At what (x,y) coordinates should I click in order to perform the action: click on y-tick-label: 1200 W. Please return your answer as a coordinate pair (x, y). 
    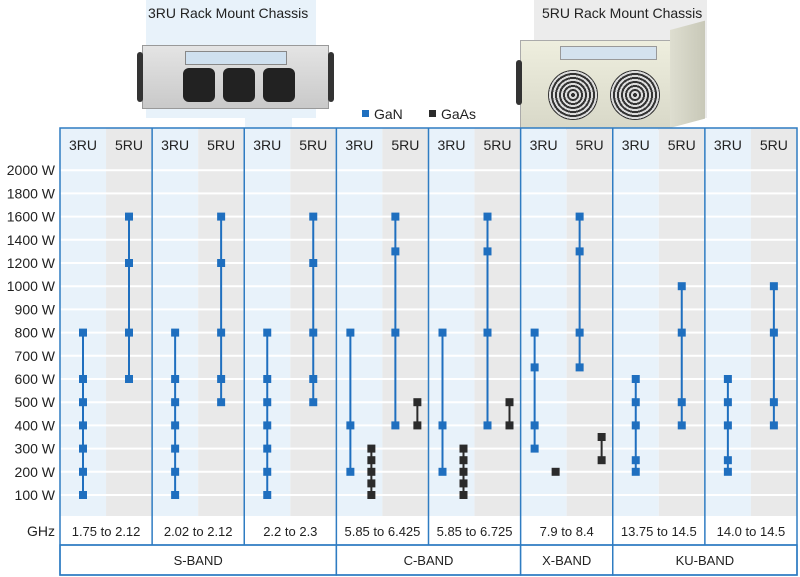
    Looking at the image, I should click on (31, 263).